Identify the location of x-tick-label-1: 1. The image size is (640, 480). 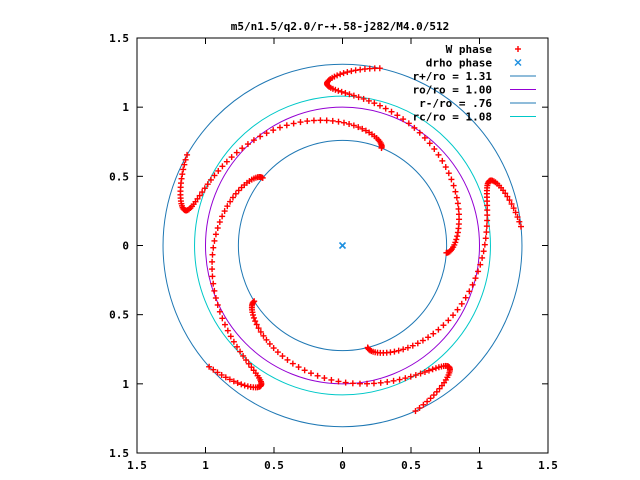
(205, 465).